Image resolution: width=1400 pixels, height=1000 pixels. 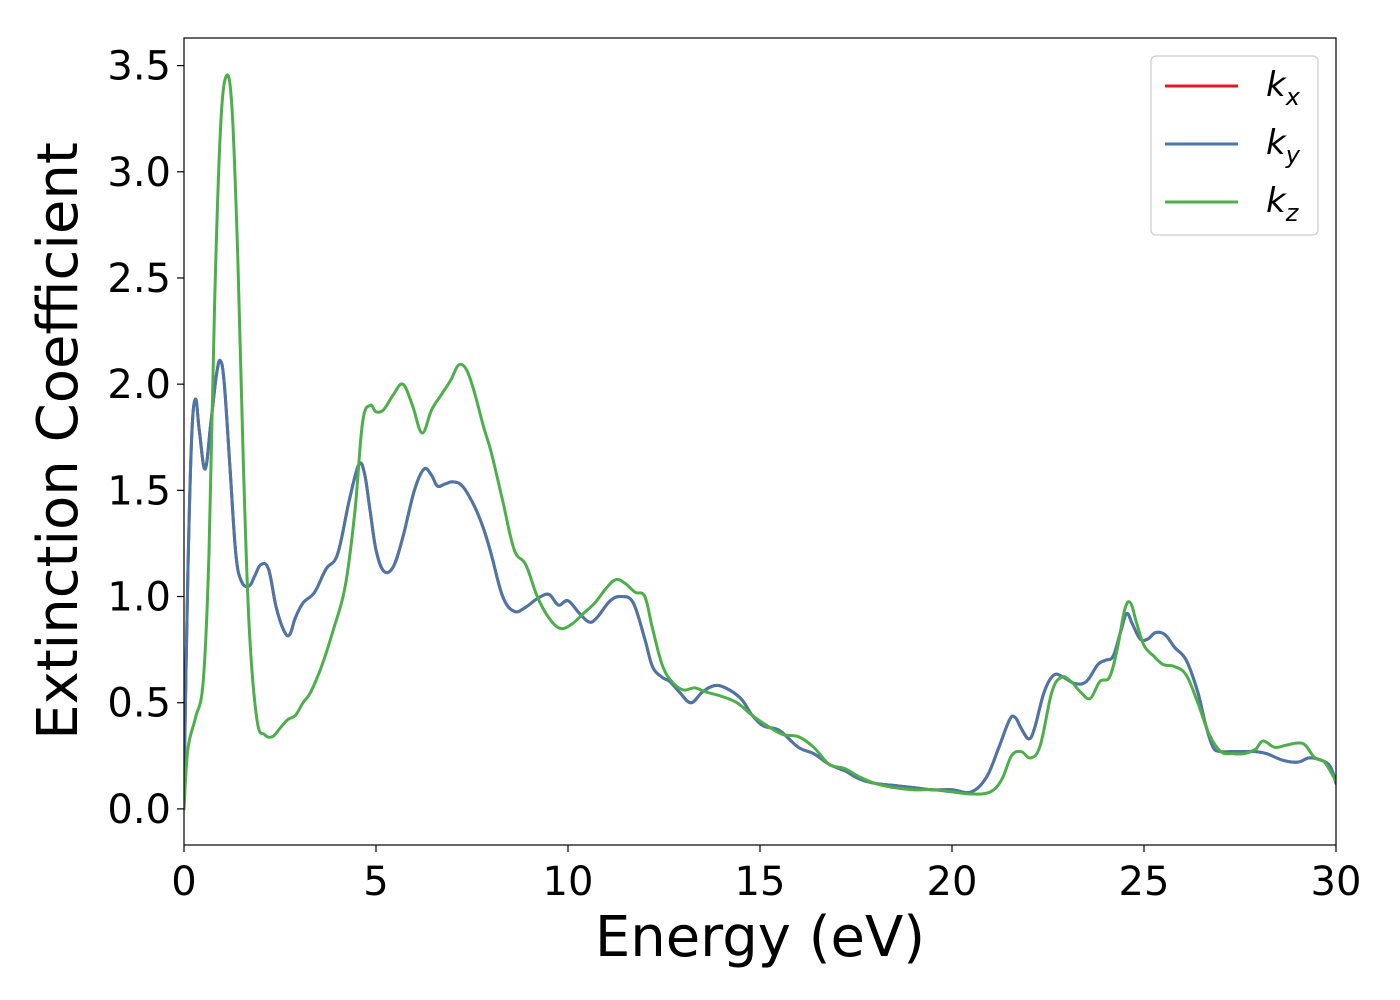 I want to click on y-tick-label: 0.0, so click(x=139, y=810).